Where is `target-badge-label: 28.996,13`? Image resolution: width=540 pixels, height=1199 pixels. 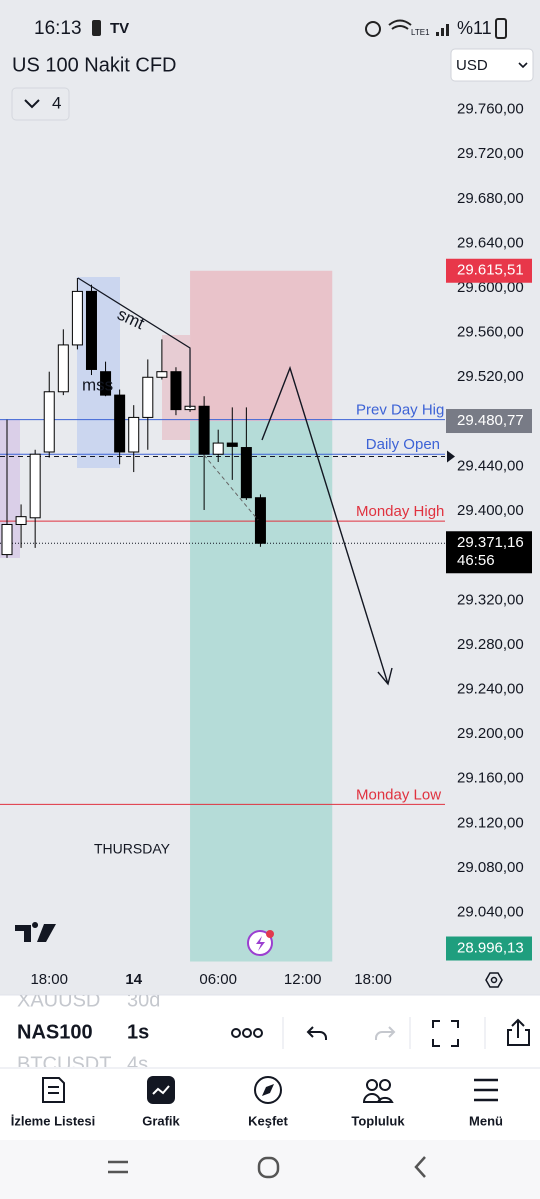 target-badge-label: 28.996,13 is located at coordinates (490, 947).